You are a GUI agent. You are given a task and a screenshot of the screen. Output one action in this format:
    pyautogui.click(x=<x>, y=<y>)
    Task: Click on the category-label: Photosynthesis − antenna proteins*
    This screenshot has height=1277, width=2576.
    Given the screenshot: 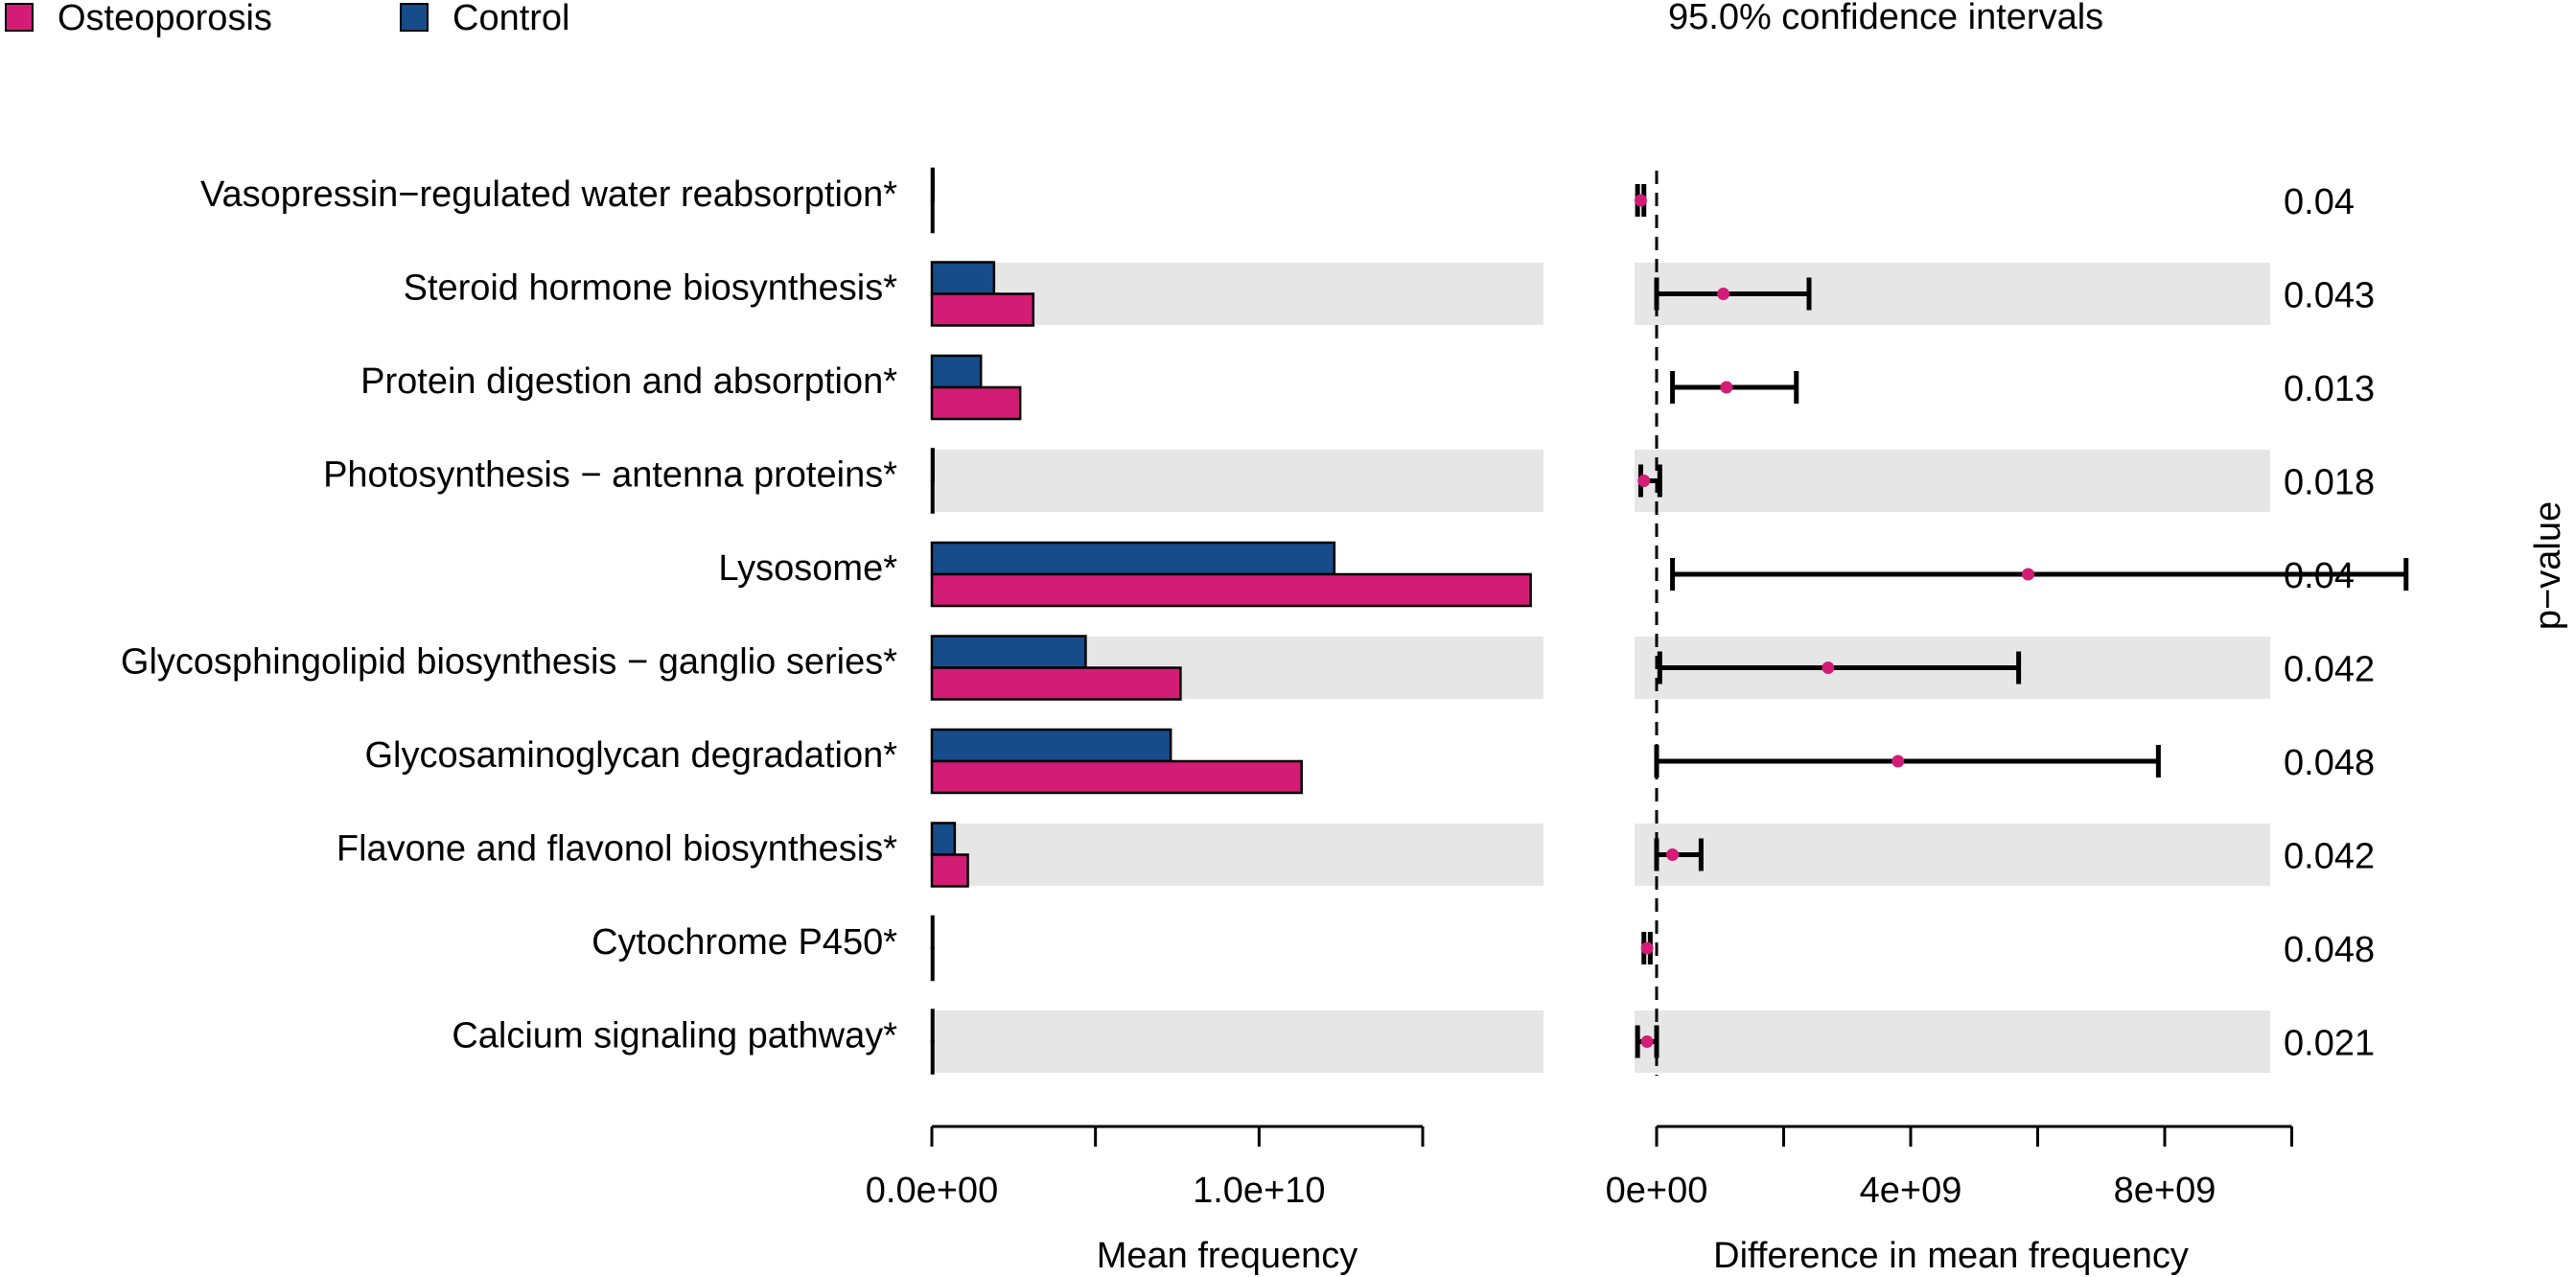 What is the action you would take?
    pyautogui.click(x=610, y=476)
    